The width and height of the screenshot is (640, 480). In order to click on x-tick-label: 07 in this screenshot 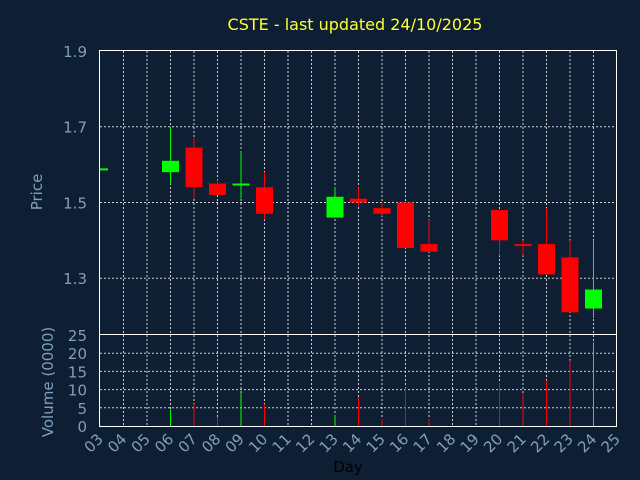, I will do `click(188, 443)`.